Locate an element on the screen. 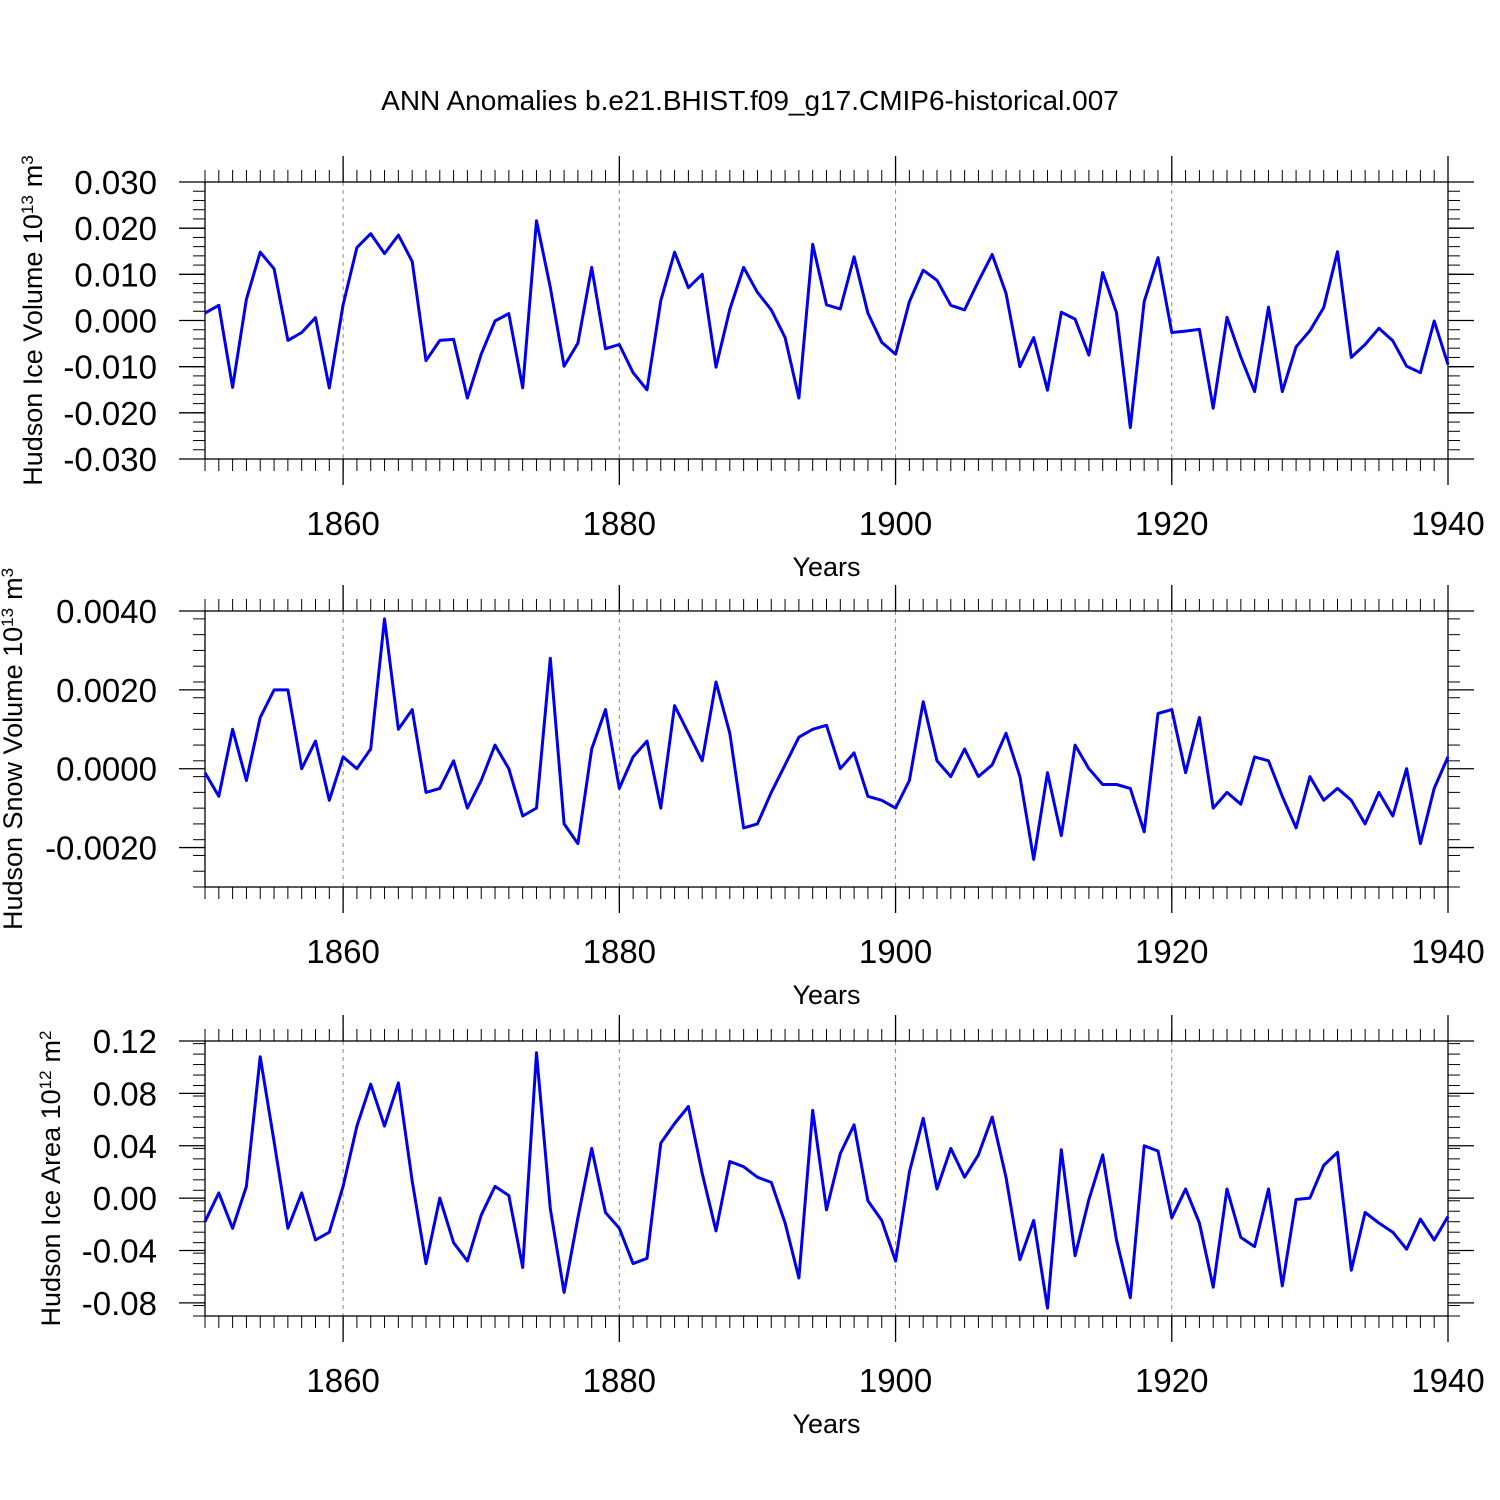  y-tick-label: 0.0000 is located at coordinates (106, 769).